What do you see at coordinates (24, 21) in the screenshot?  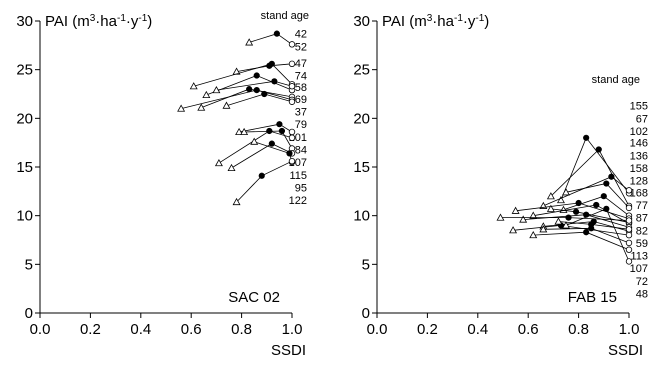 I see `y-tick-label: 30` at bounding box center [24, 21].